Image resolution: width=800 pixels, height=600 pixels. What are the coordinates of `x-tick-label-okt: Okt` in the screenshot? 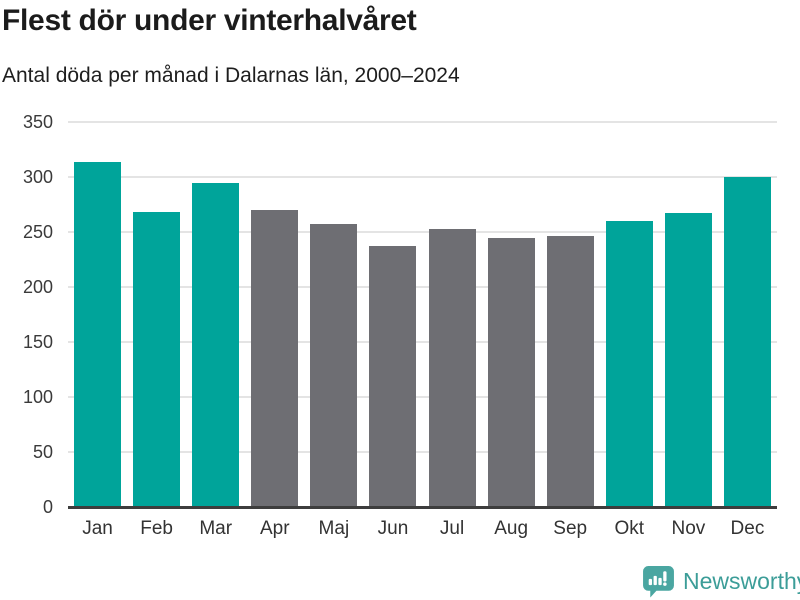 It's located at (629, 528).